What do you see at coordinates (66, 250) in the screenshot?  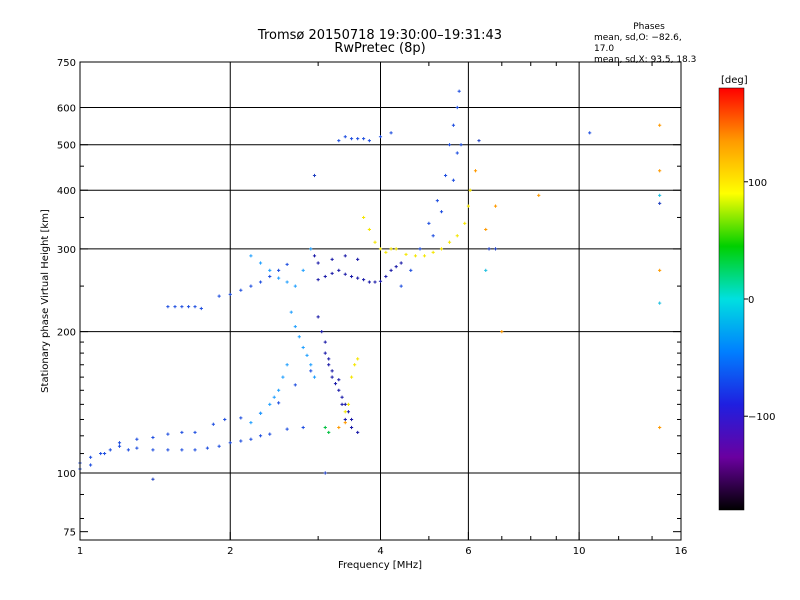 I see `y-tick-label: 300` at bounding box center [66, 250].